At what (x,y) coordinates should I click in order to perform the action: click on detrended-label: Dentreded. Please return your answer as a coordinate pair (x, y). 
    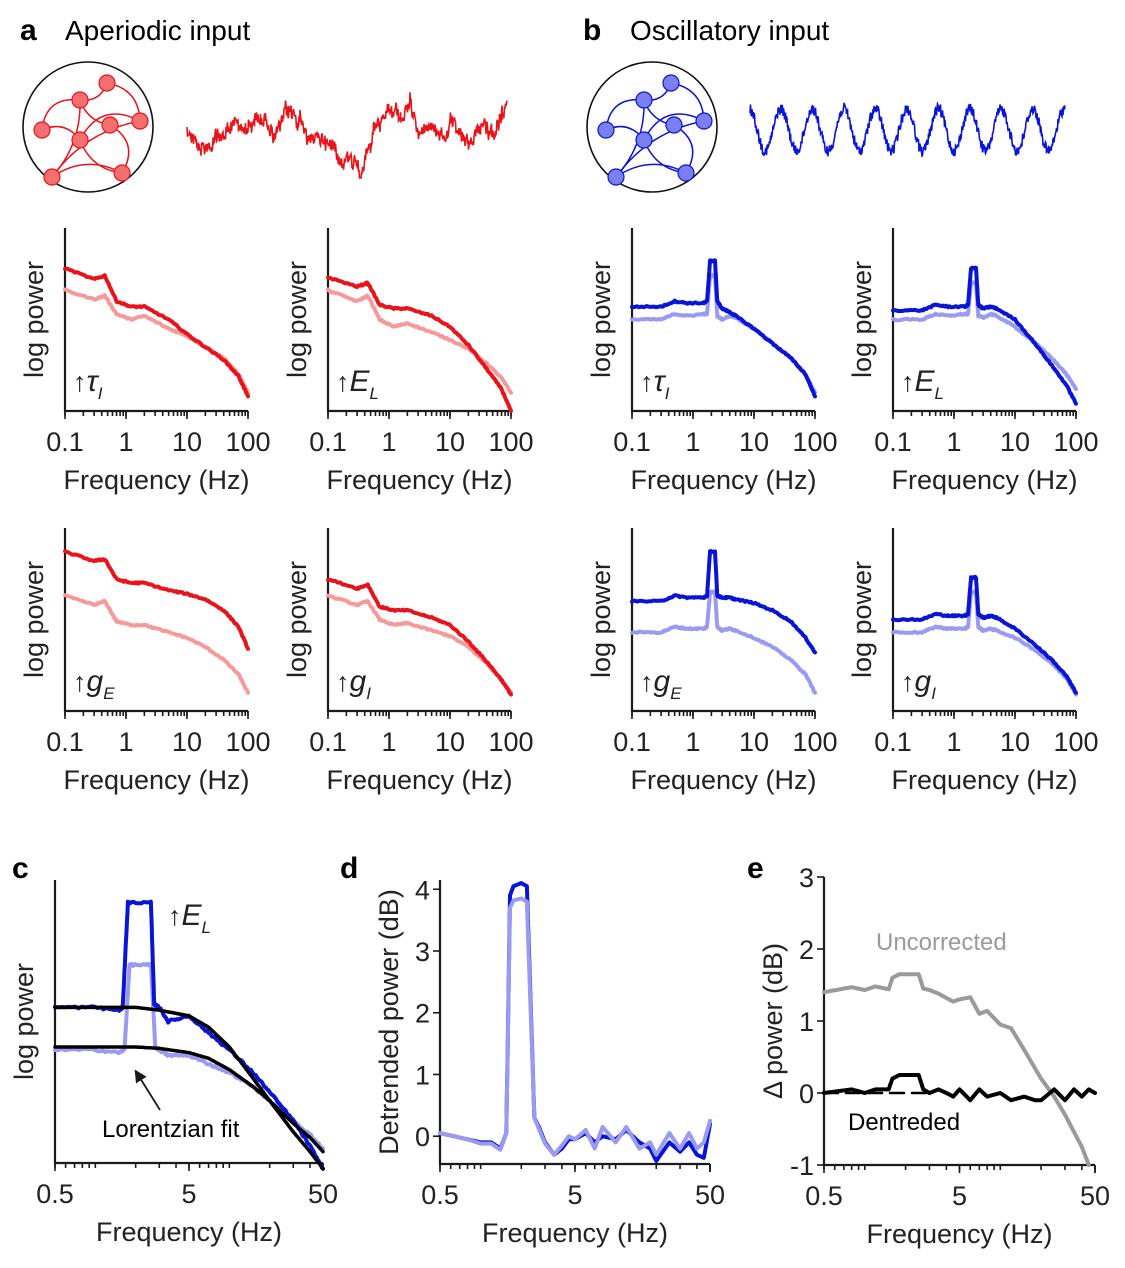
    Looking at the image, I should click on (904, 1122).